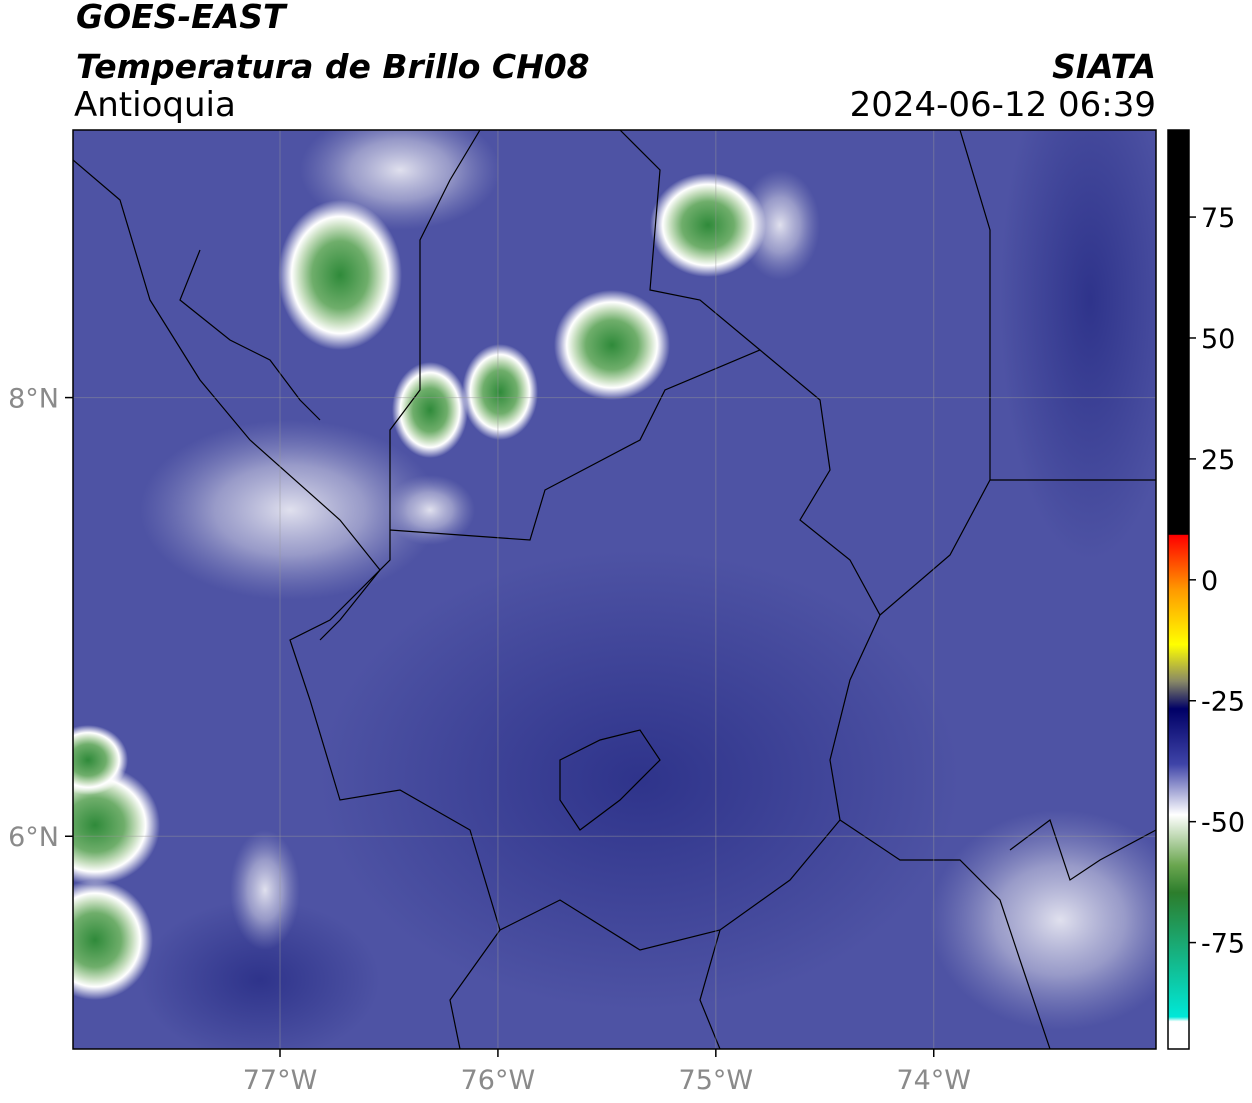  What do you see at coordinates (1104, 66) in the screenshot?
I see `source: SIATA` at bounding box center [1104, 66].